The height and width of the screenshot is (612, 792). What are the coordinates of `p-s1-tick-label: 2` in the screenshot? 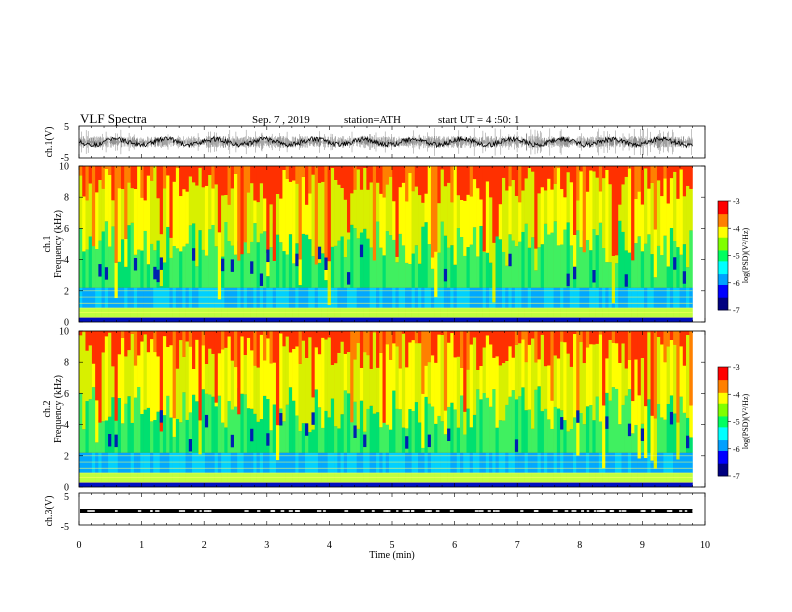 It's located at (66, 291).